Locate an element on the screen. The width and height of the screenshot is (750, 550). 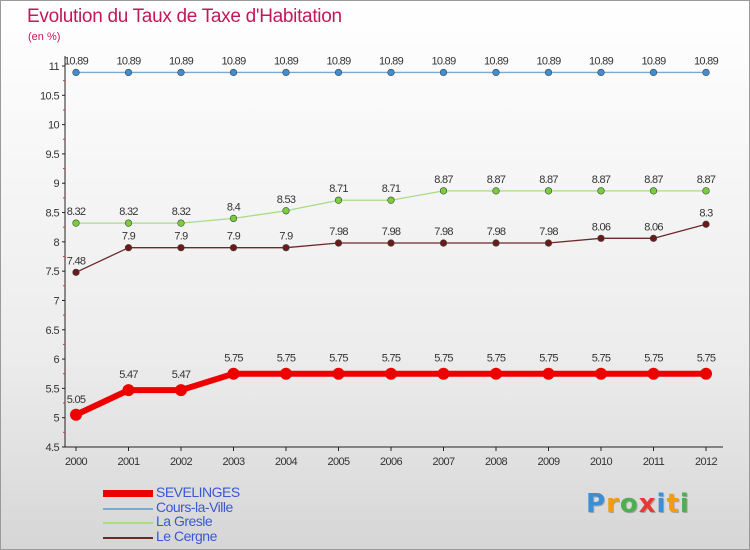
y-tick-label: 8.5 is located at coordinates (53, 214).